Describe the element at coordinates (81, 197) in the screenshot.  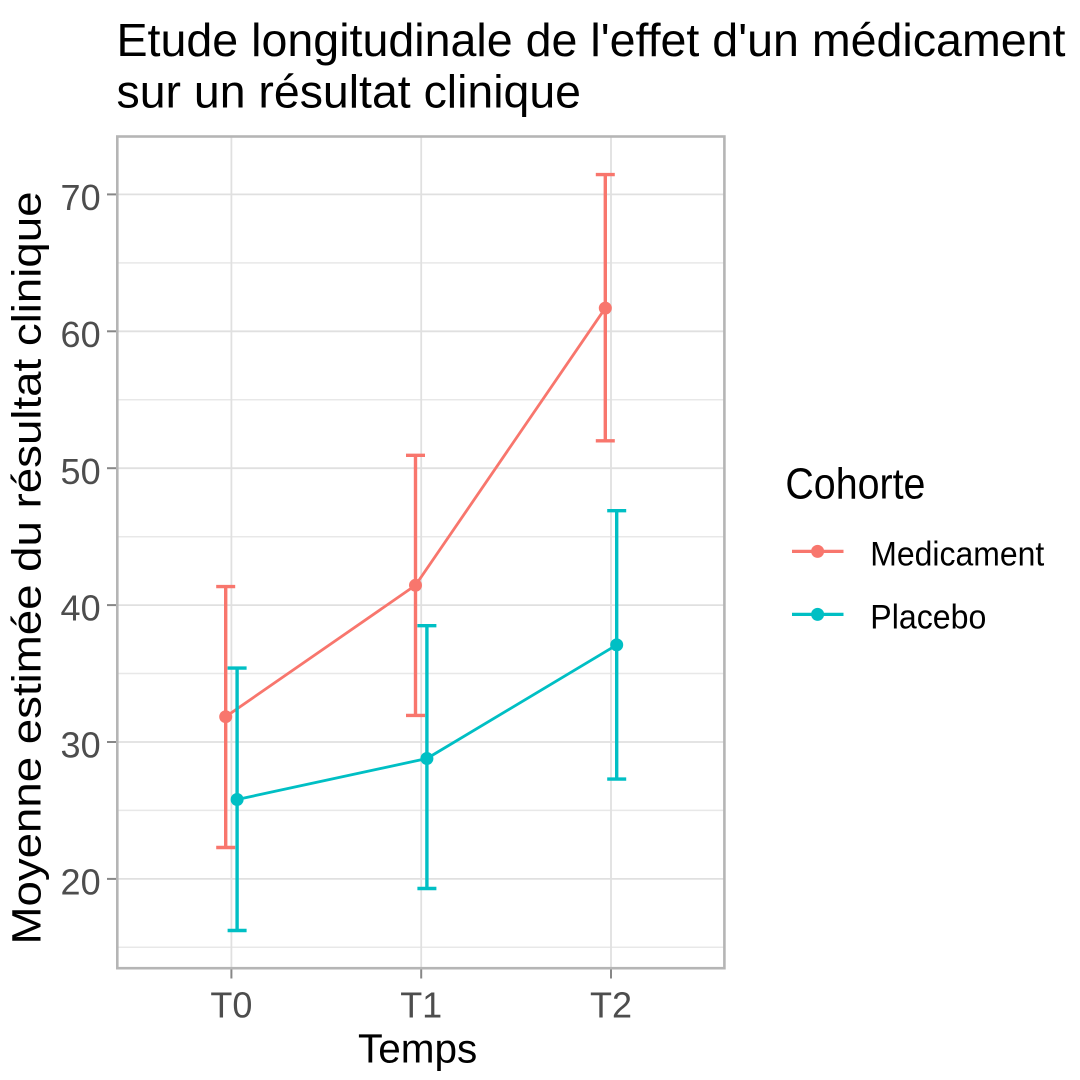
I see `svg-text: 70` at that location.